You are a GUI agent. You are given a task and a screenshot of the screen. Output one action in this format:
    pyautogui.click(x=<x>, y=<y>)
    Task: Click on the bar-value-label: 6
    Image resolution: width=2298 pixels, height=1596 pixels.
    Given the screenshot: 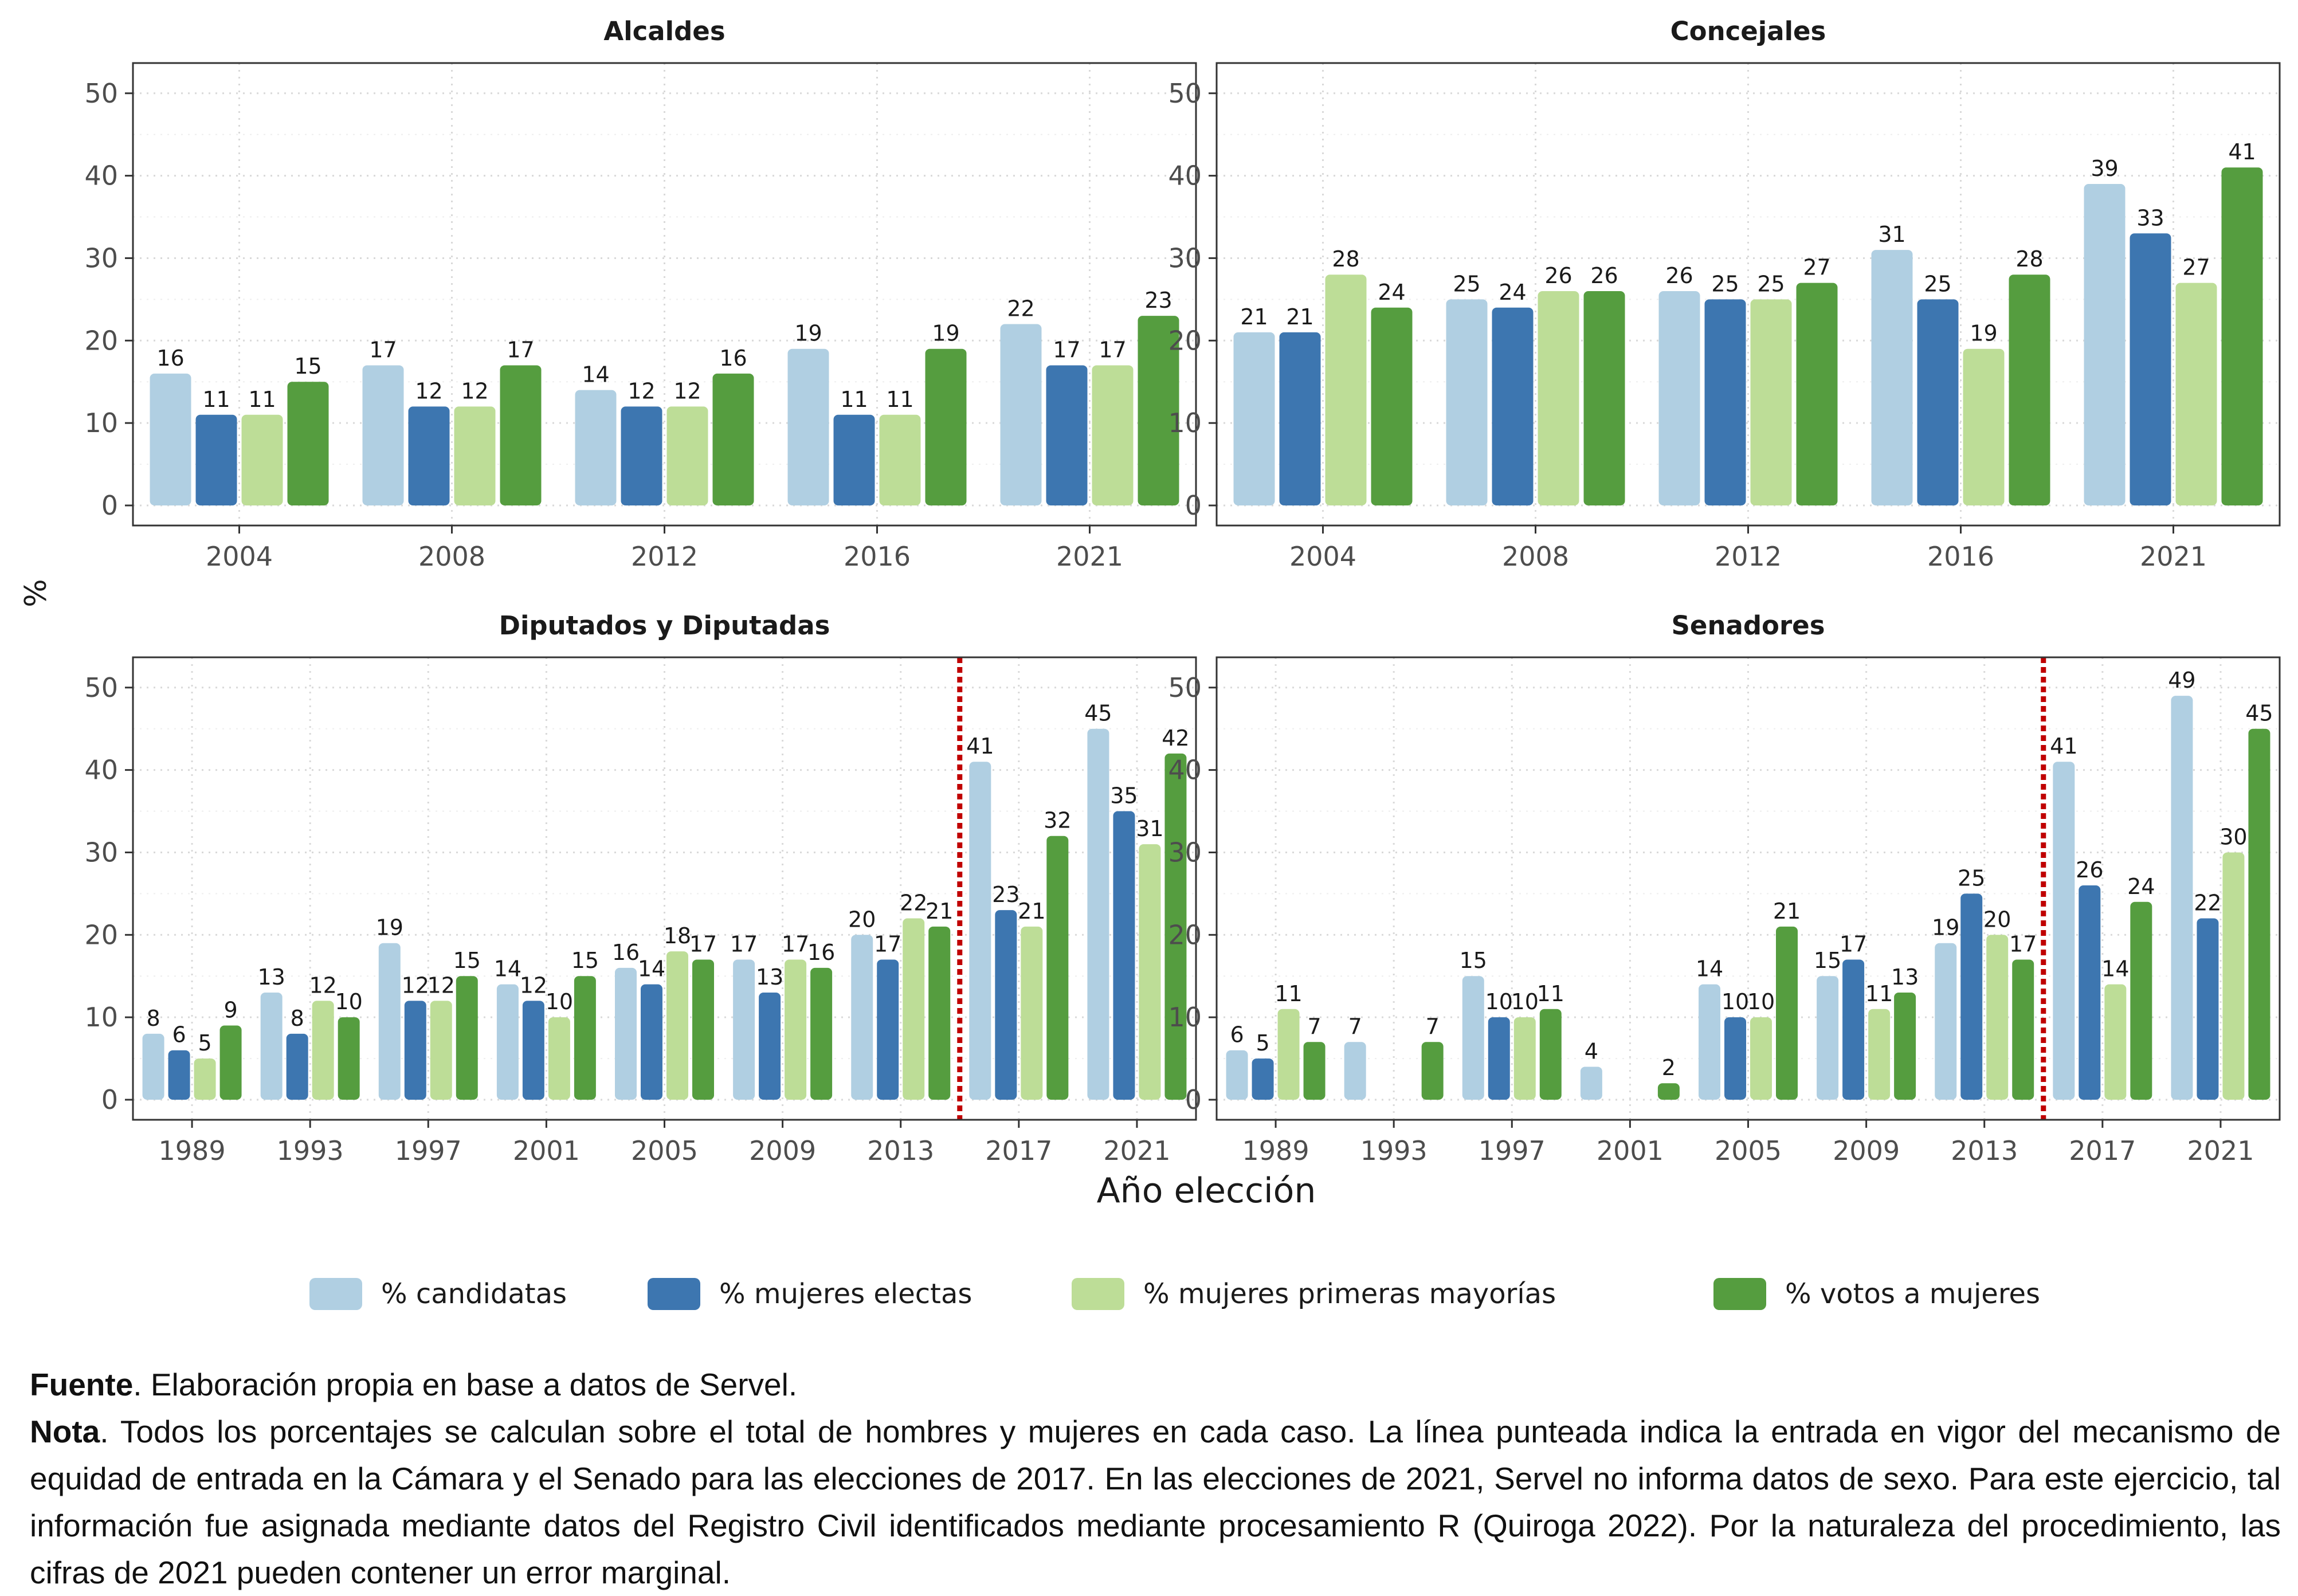 What is the action you would take?
    pyautogui.click(x=1237, y=1035)
    